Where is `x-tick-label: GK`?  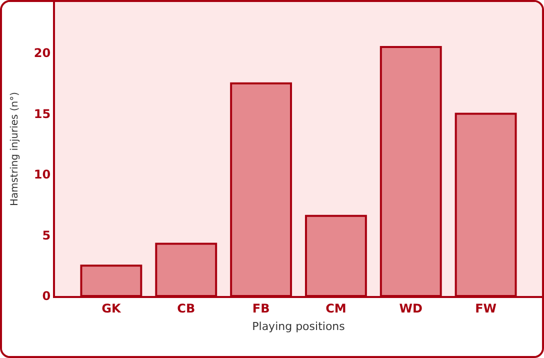
x-tick-label: GK is located at coordinates (112, 308).